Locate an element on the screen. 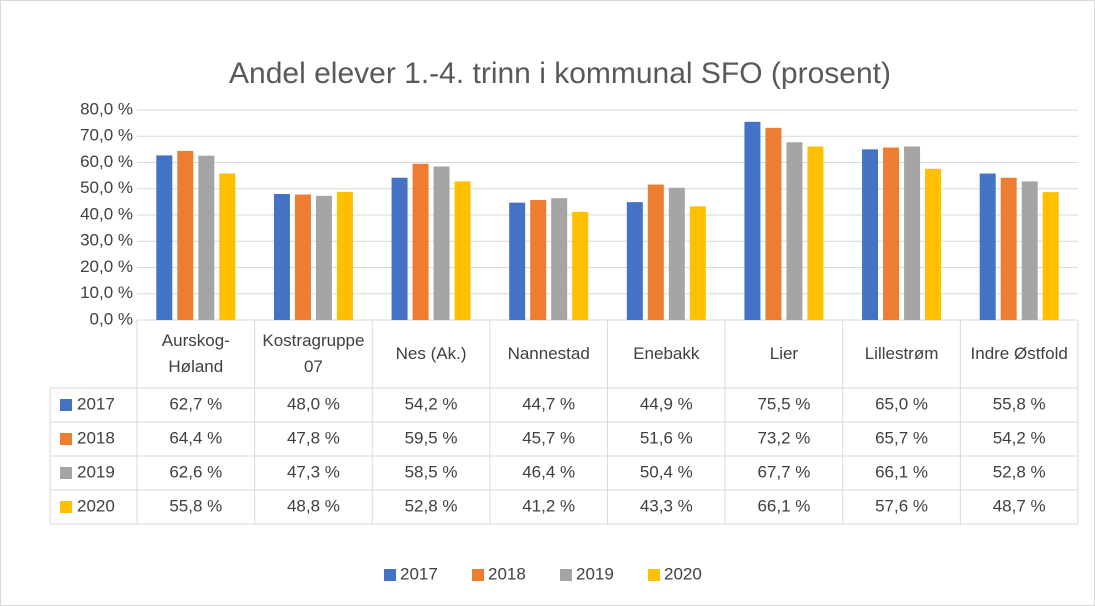 Image resolution: width=1095 pixels, height=606 pixels. x-tick-label: Kostragruppe 07 is located at coordinates (313, 353).